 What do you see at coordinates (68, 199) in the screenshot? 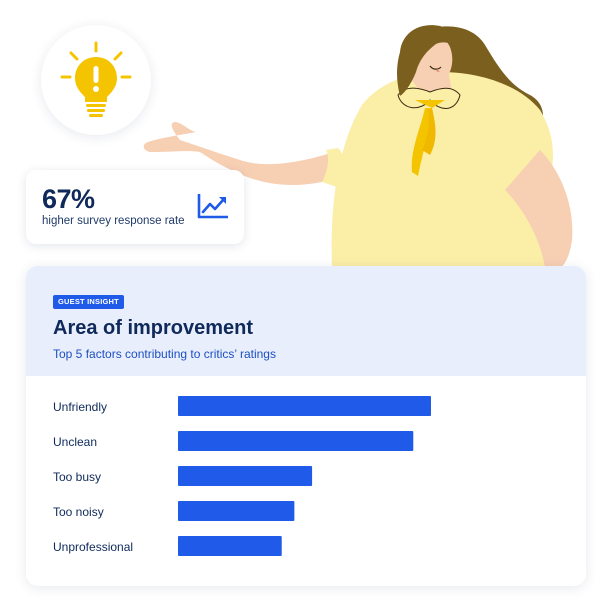
I see `stat-value: 67%` at bounding box center [68, 199].